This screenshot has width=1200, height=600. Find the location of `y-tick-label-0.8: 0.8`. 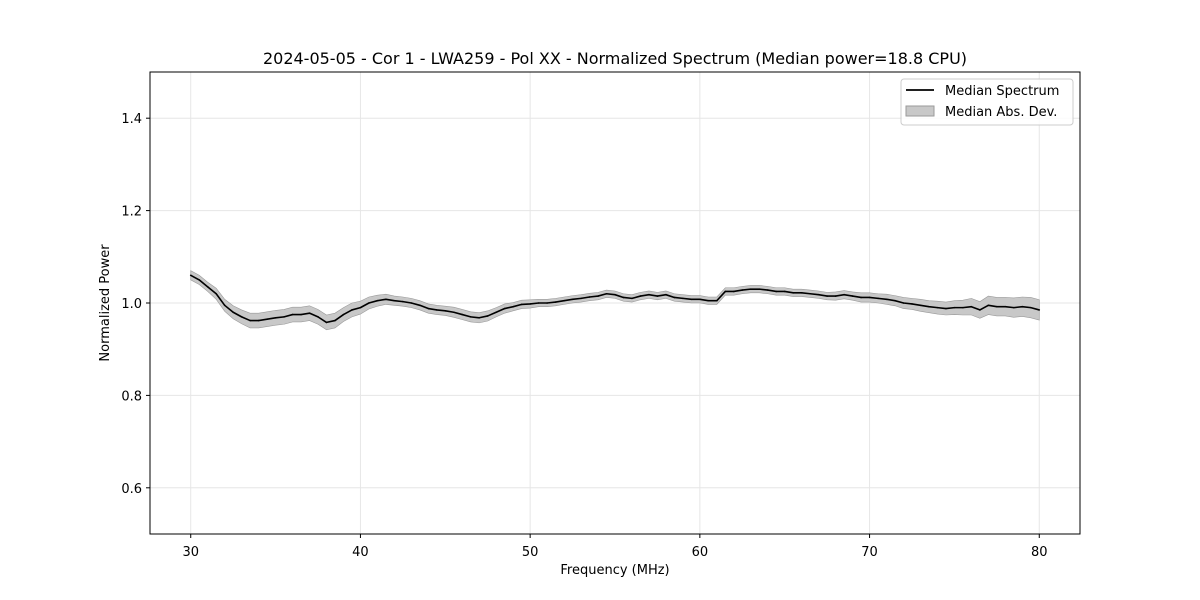

y-tick-label-0.8: 0.8 is located at coordinates (131, 396).